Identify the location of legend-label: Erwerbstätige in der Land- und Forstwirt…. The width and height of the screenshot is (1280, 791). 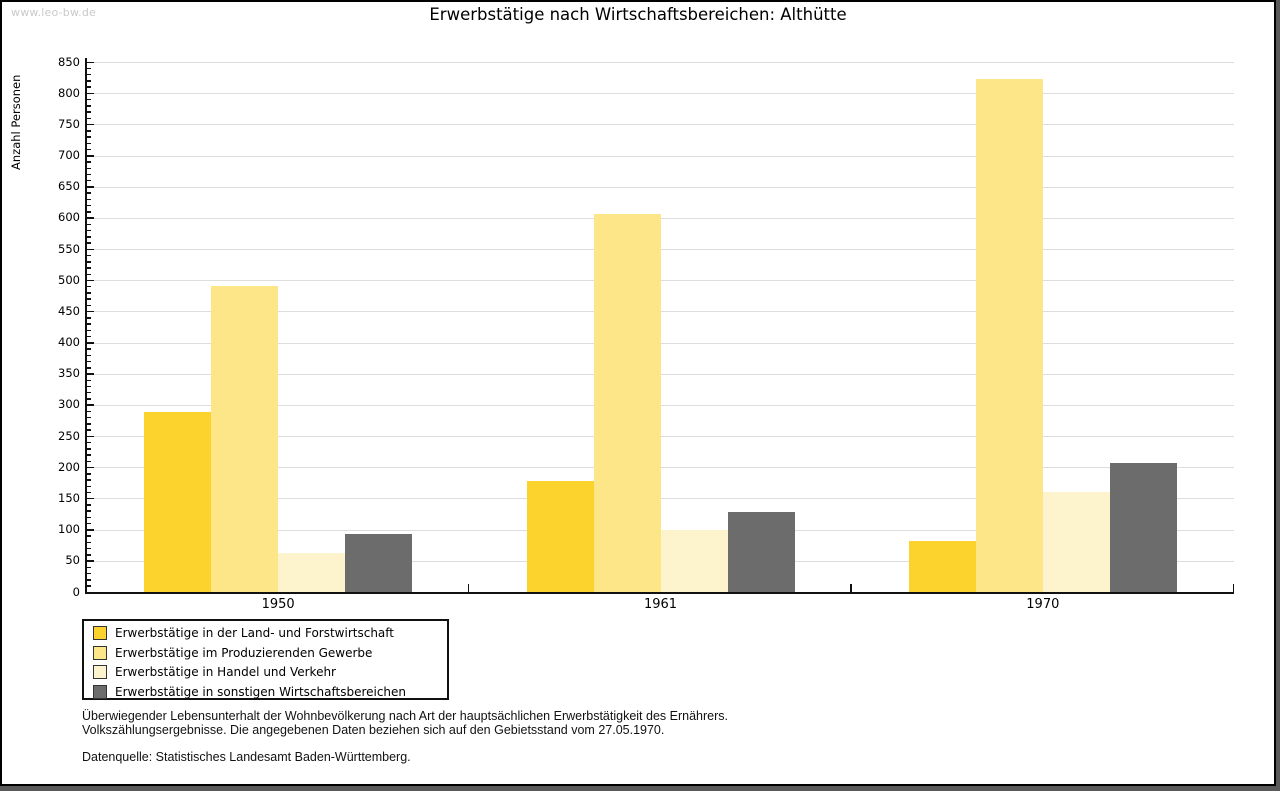
(254, 633).